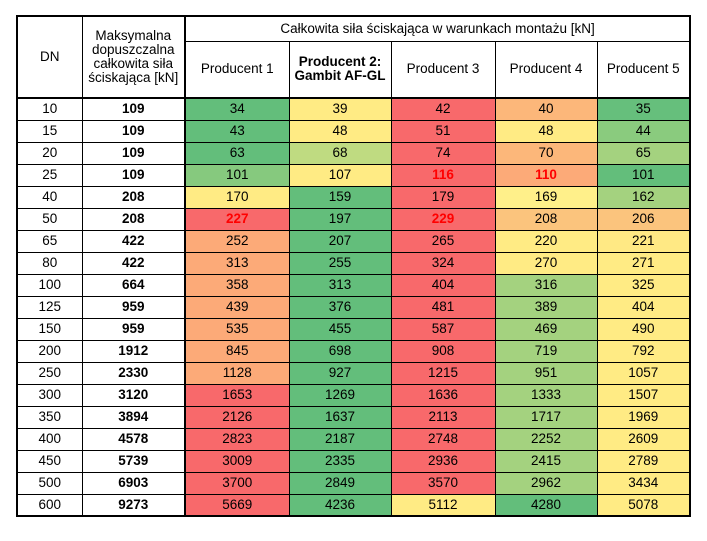 The height and width of the screenshot is (541, 707). What do you see at coordinates (237, 131) in the screenshot?
I see `producer-1-value-cell: 43` at bounding box center [237, 131].